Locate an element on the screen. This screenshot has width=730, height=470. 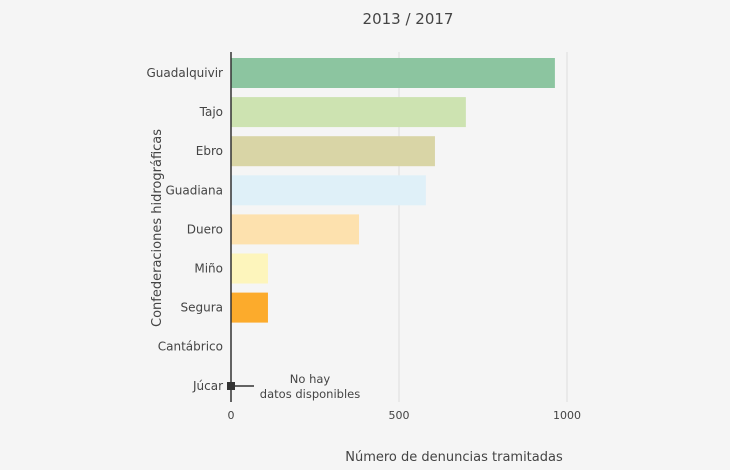
x-tick-label: 500 is located at coordinates (399, 415).